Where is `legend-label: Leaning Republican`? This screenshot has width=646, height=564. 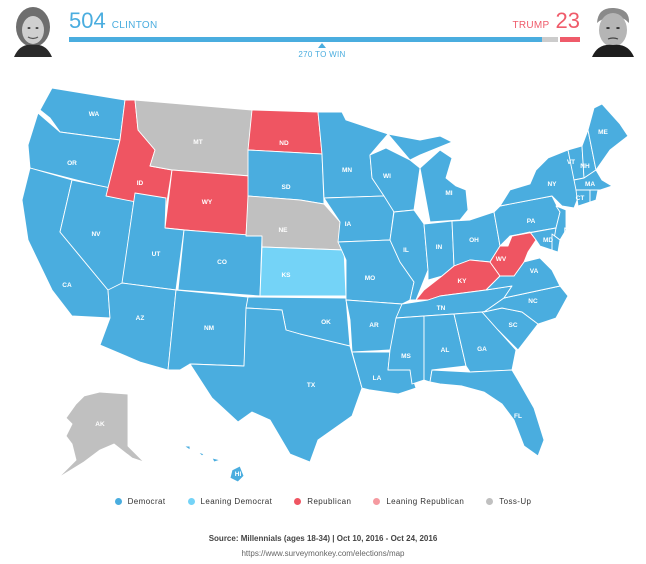
legend-label: Leaning Republican is located at coordinates (425, 501).